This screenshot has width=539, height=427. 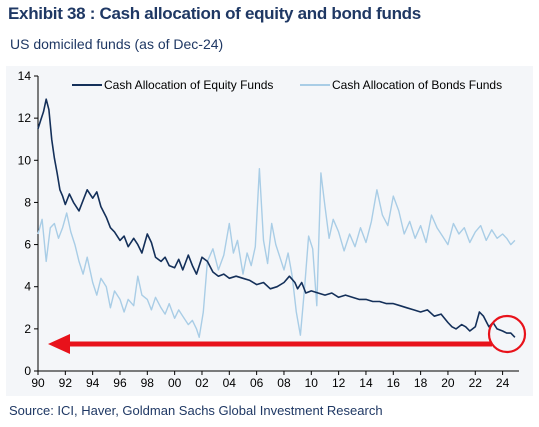 I want to click on x-tick-label: 00, so click(x=175, y=383).